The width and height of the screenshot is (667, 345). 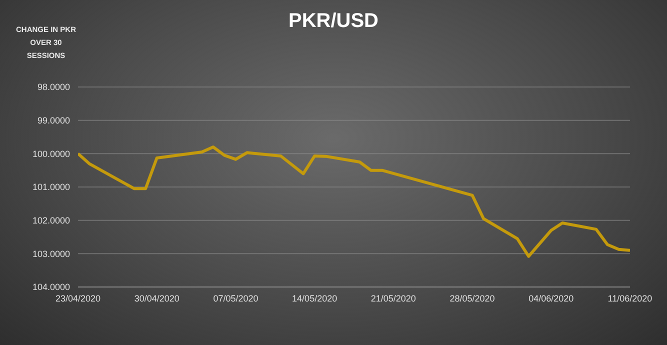 I want to click on y-tick-label: 104.0000, so click(x=51, y=287).